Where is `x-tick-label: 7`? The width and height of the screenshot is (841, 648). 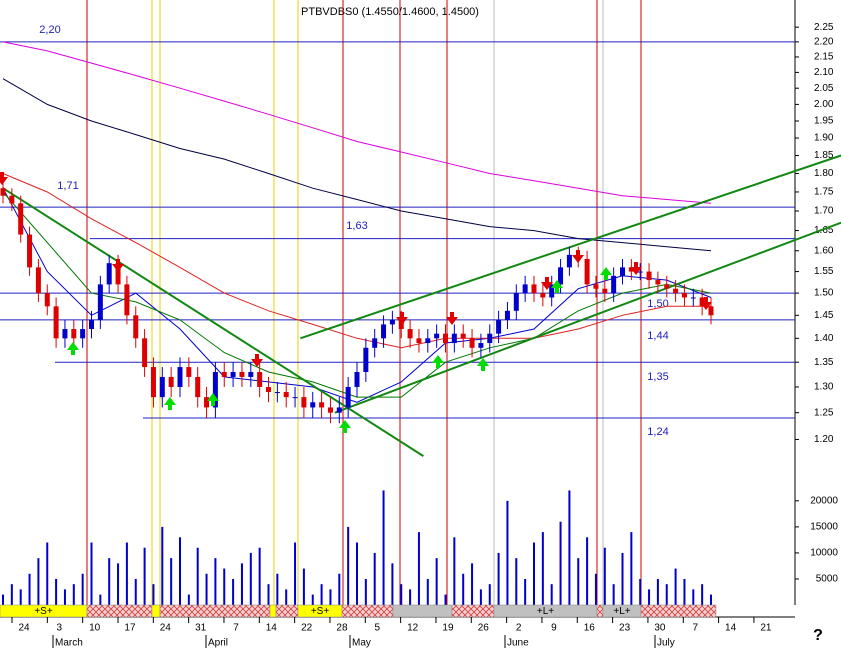
x-tick-label: 7 is located at coordinates (236, 628).